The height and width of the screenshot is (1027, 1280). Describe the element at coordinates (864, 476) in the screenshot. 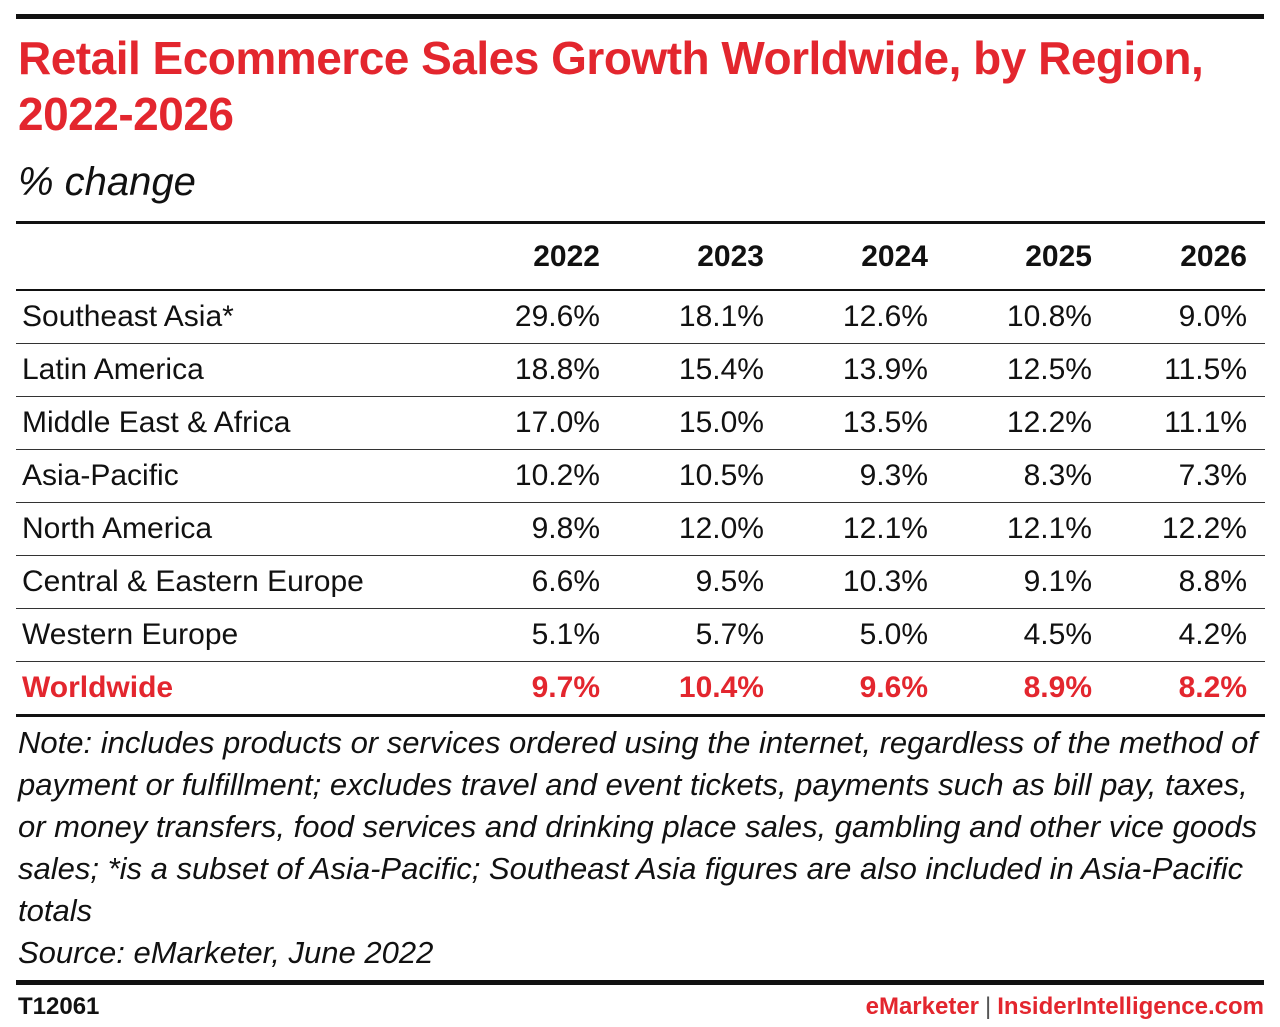

I see `value-cell: 9.3%` at that location.